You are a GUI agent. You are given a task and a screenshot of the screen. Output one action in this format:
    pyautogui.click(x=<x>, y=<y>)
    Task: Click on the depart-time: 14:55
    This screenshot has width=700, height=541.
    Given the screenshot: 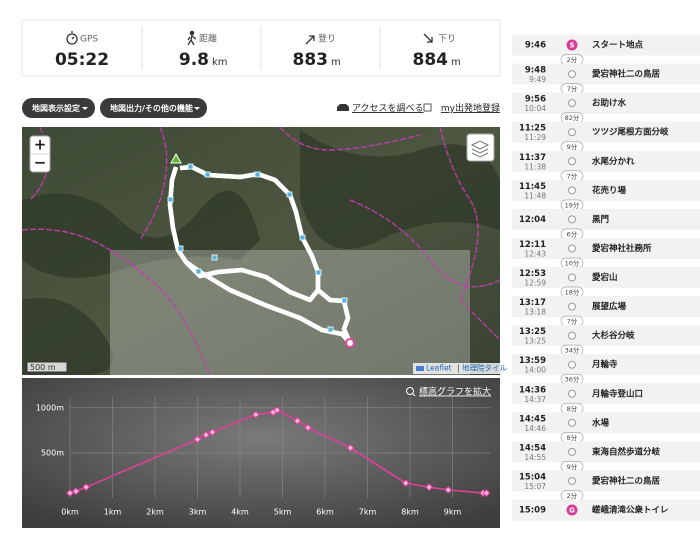 What is the action you would take?
    pyautogui.click(x=535, y=457)
    